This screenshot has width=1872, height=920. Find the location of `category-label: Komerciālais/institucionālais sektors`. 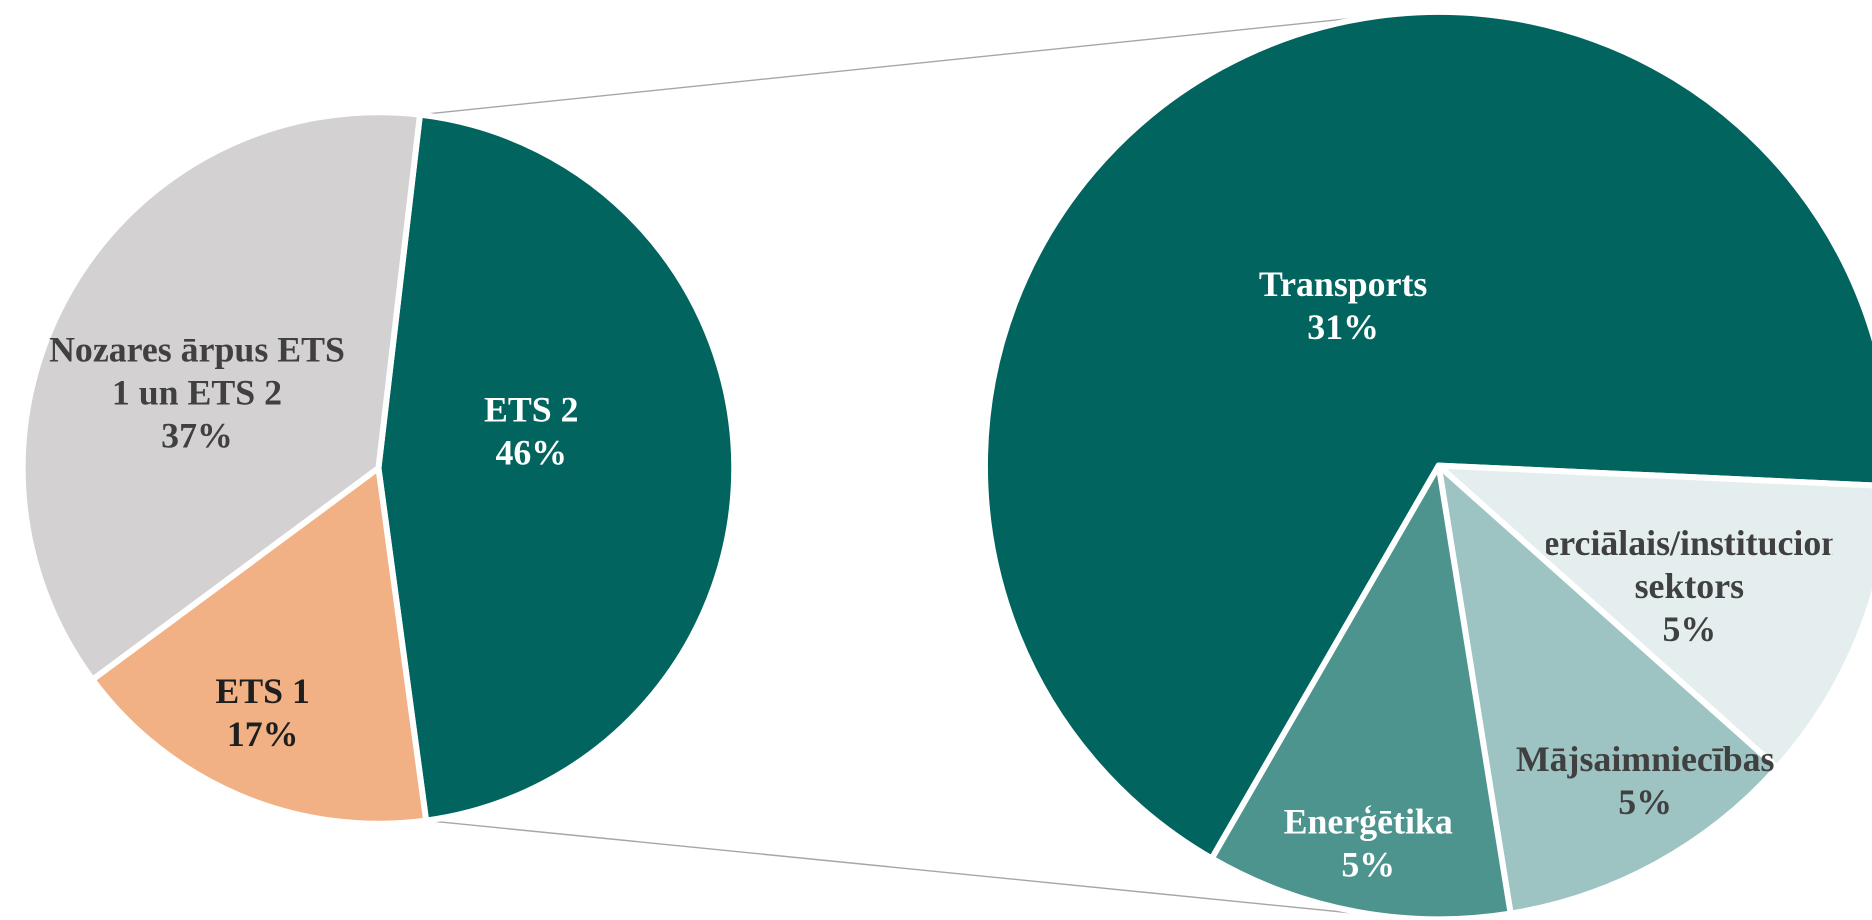

category-label: Komerciālais/institucionālais sektors is located at coordinates (1689, 565).